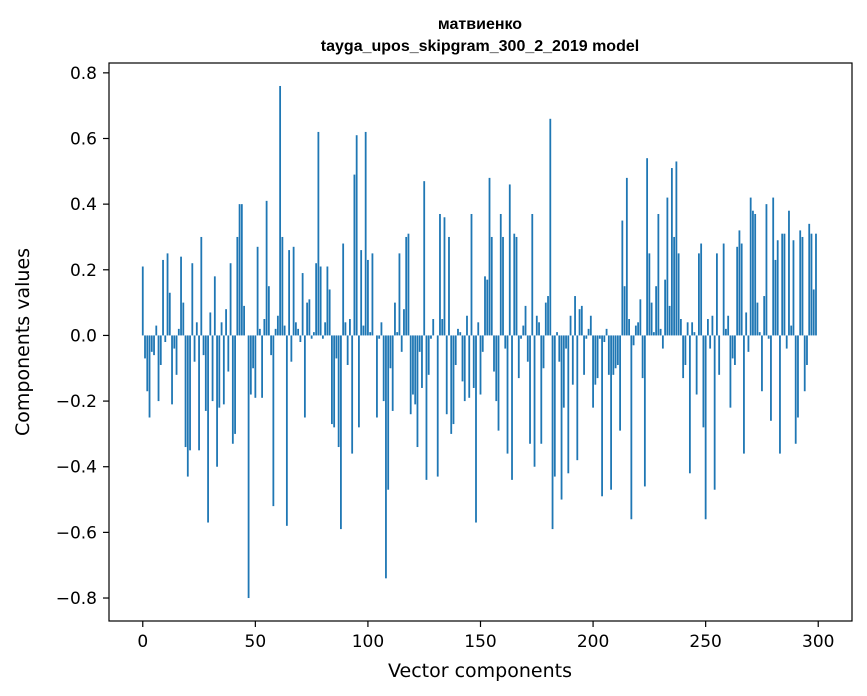 The width and height of the screenshot is (867, 696). I want to click on y-tick-label: 0.0, so click(83, 336).